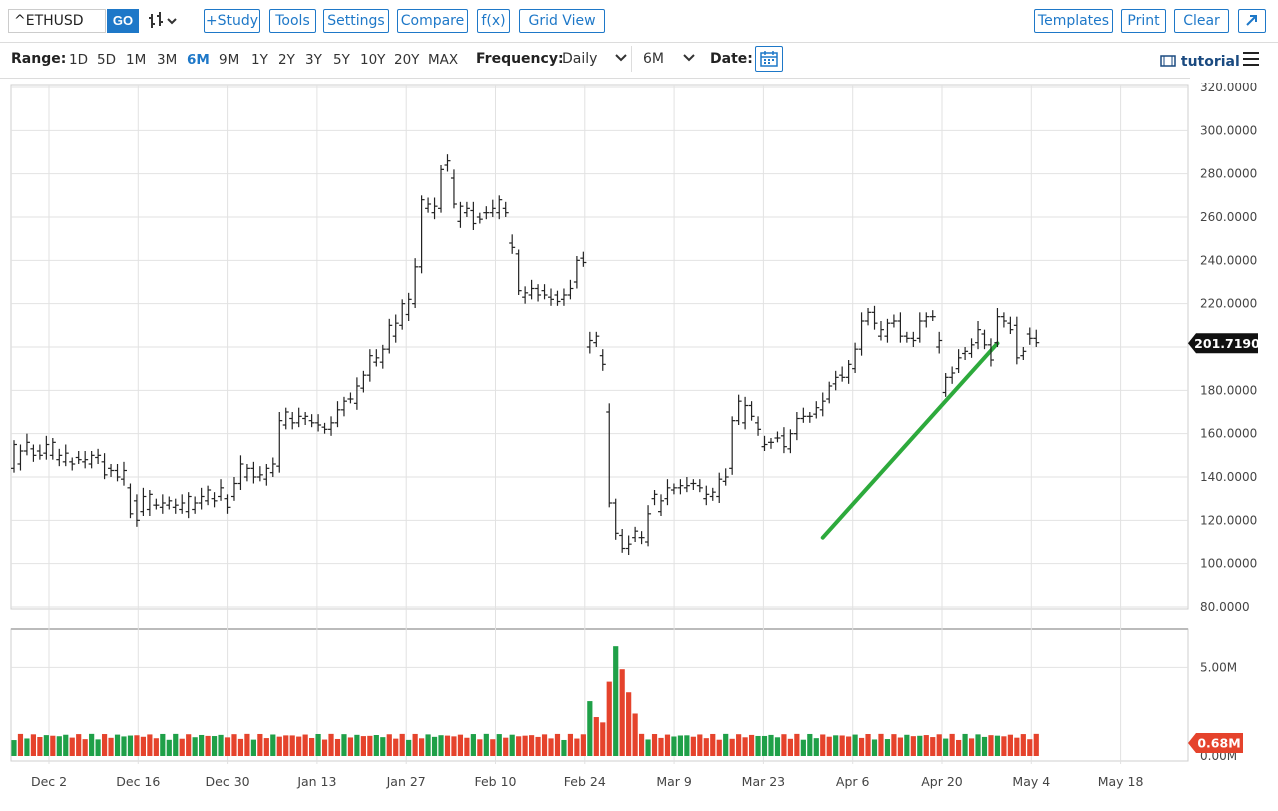  Describe the element at coordinates (562, 21) in the screenshot. I see `grid-view-button: Grid View` at that location.